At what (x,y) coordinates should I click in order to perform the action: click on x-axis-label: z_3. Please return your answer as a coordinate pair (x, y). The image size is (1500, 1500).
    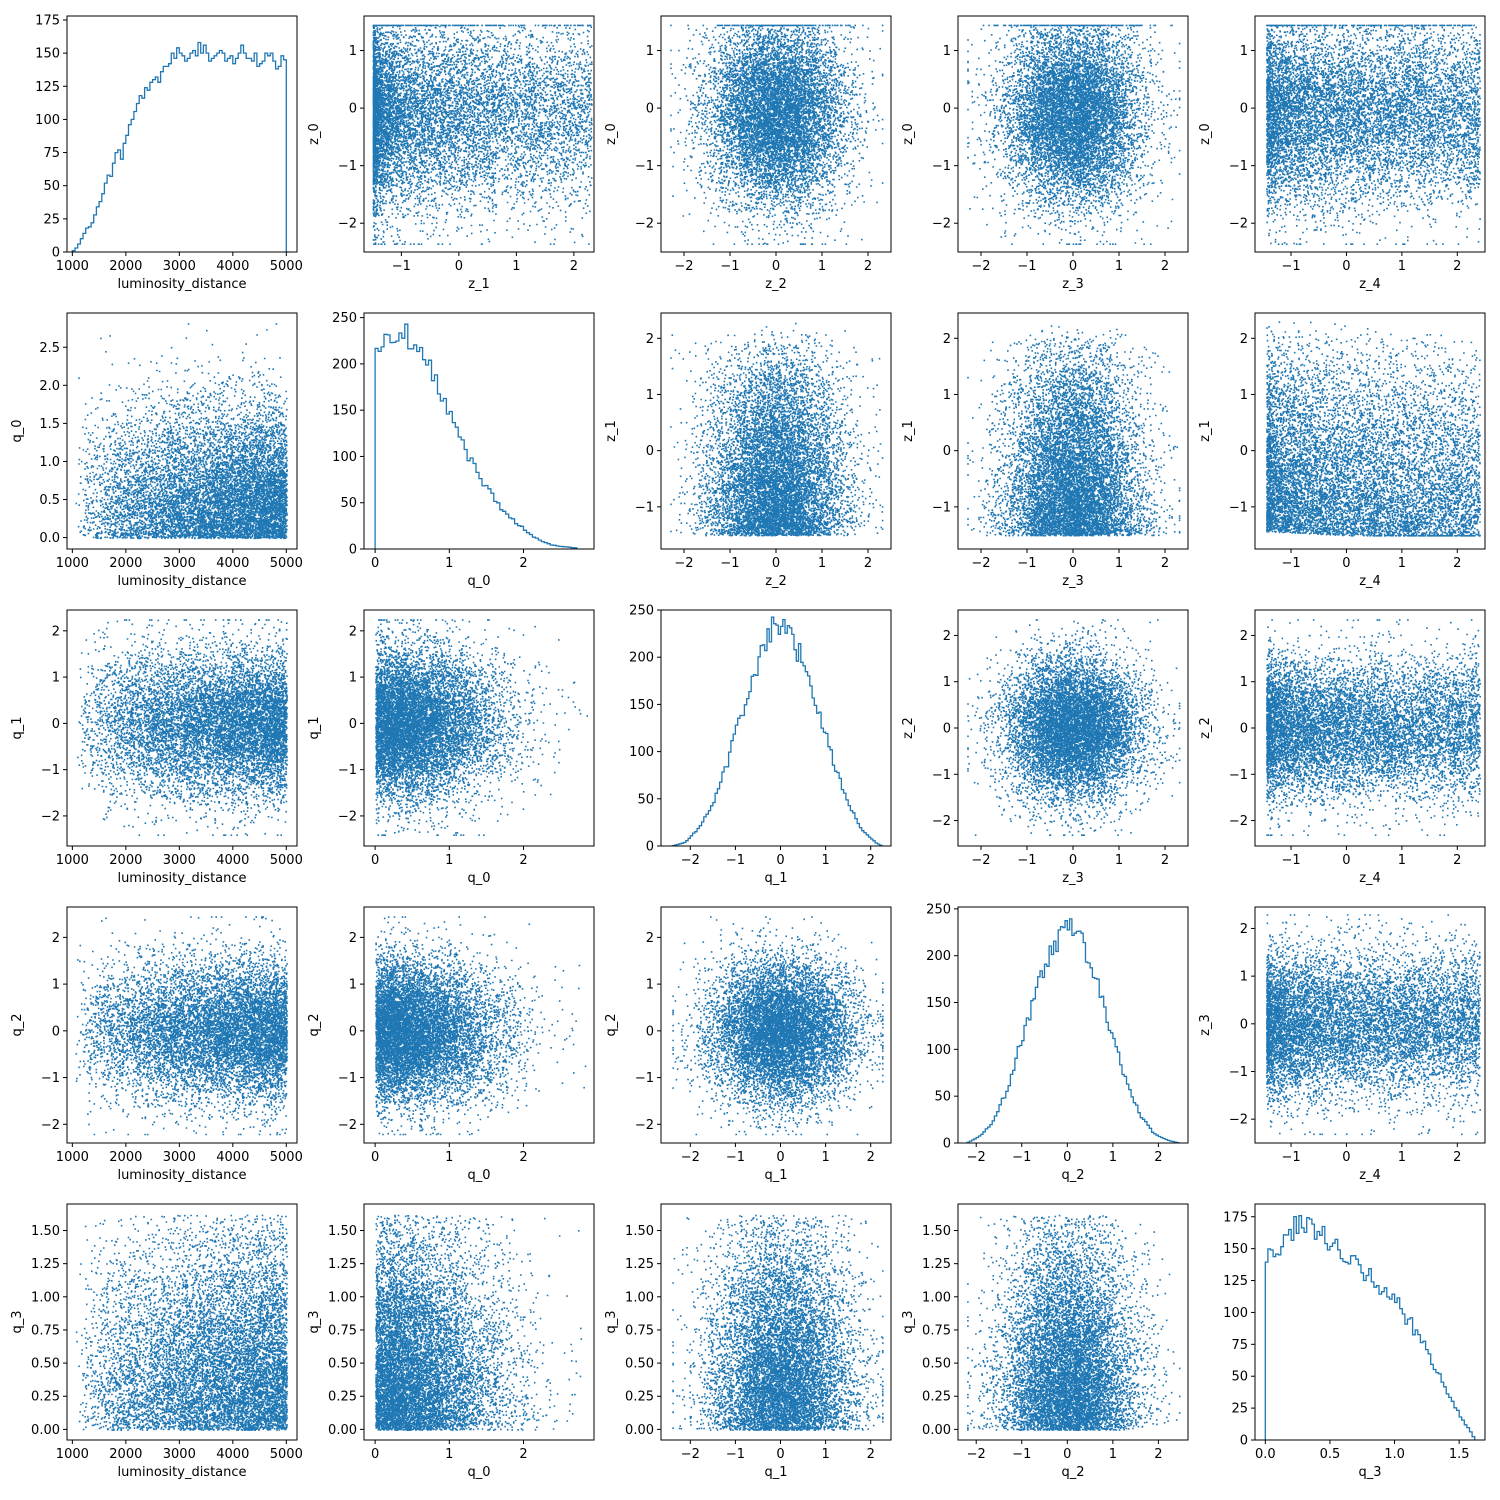
    Looking at the image, I should click on (1073, 284).